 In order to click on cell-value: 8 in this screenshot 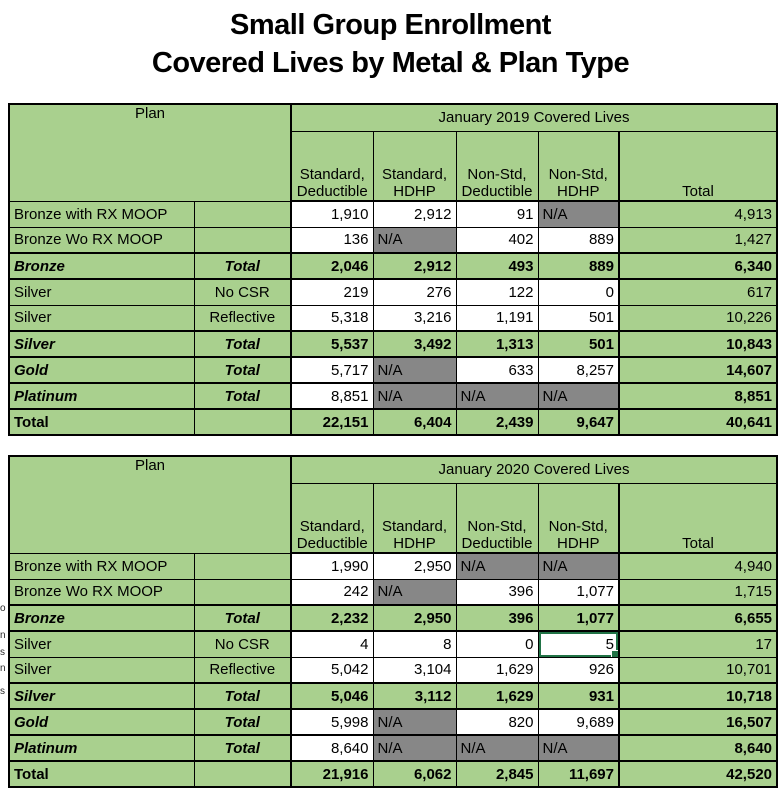, I will do `click(414, 644)`.